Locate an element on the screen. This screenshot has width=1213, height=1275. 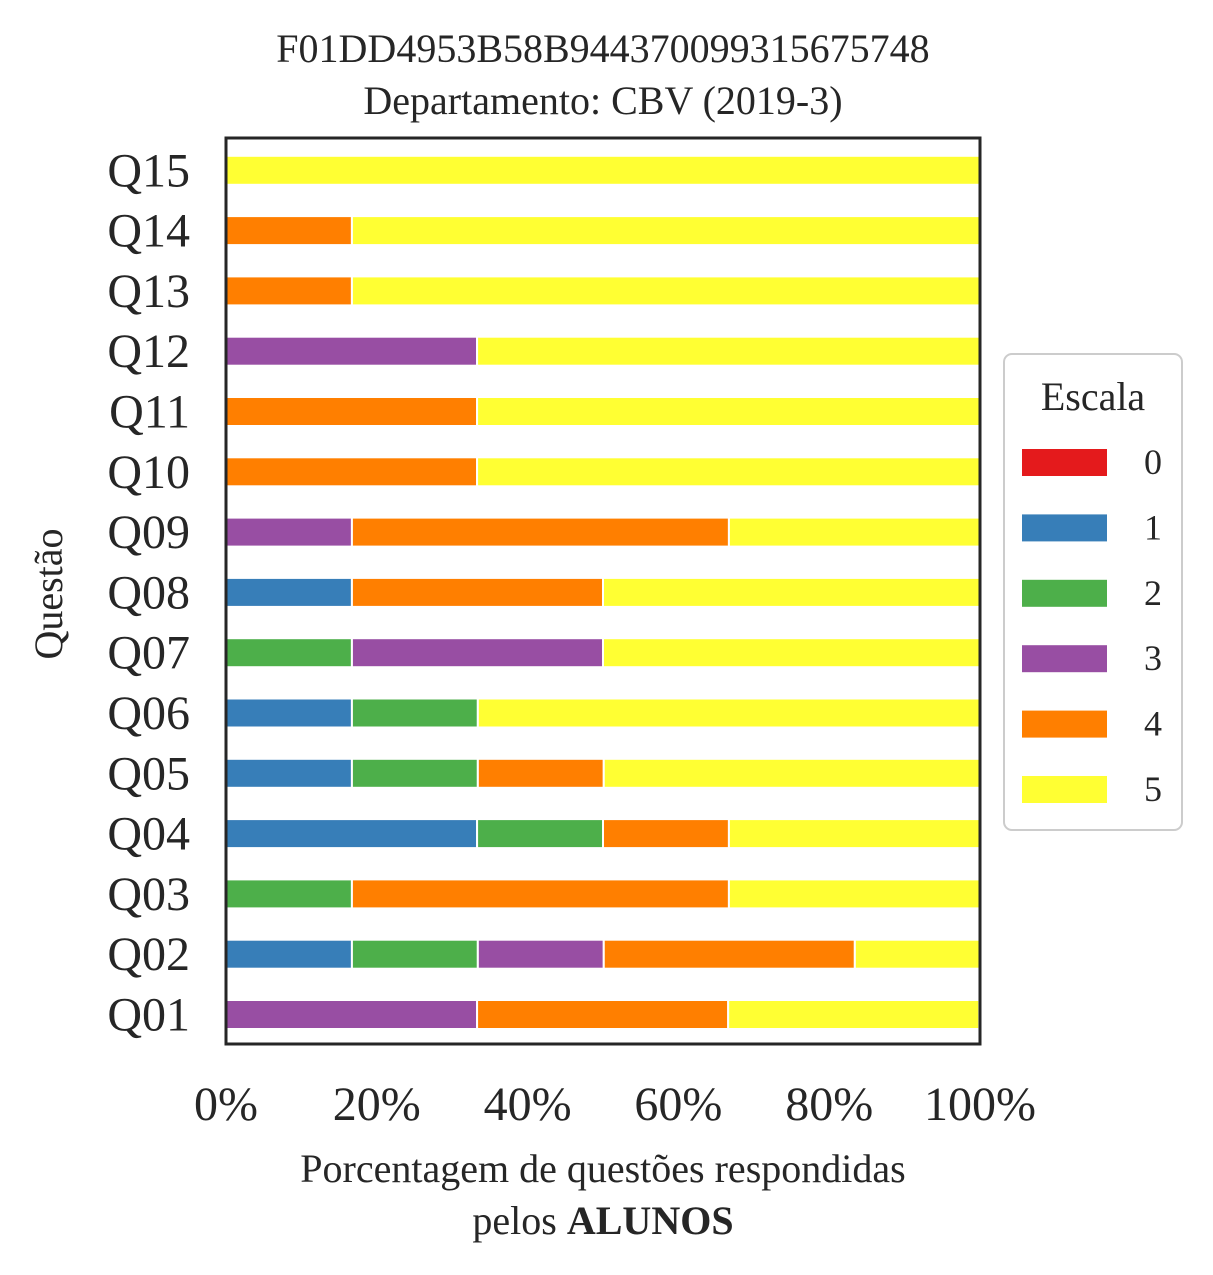
x-tick-label-80: 80% is located at coordinates (829, 1104).